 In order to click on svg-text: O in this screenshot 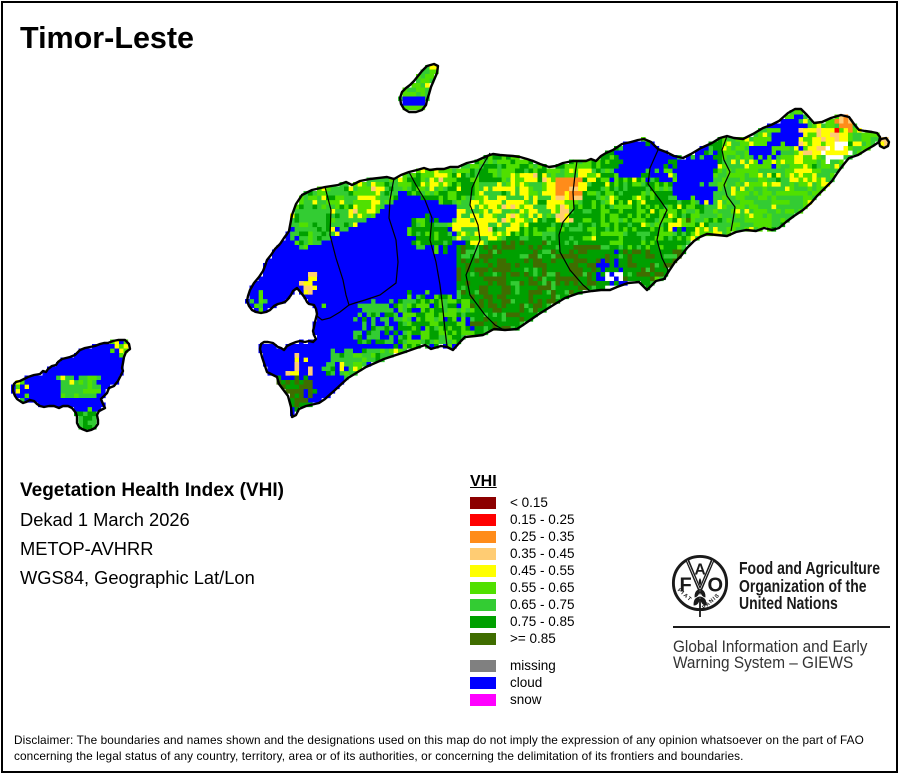, I will do `click(716, 586)`.